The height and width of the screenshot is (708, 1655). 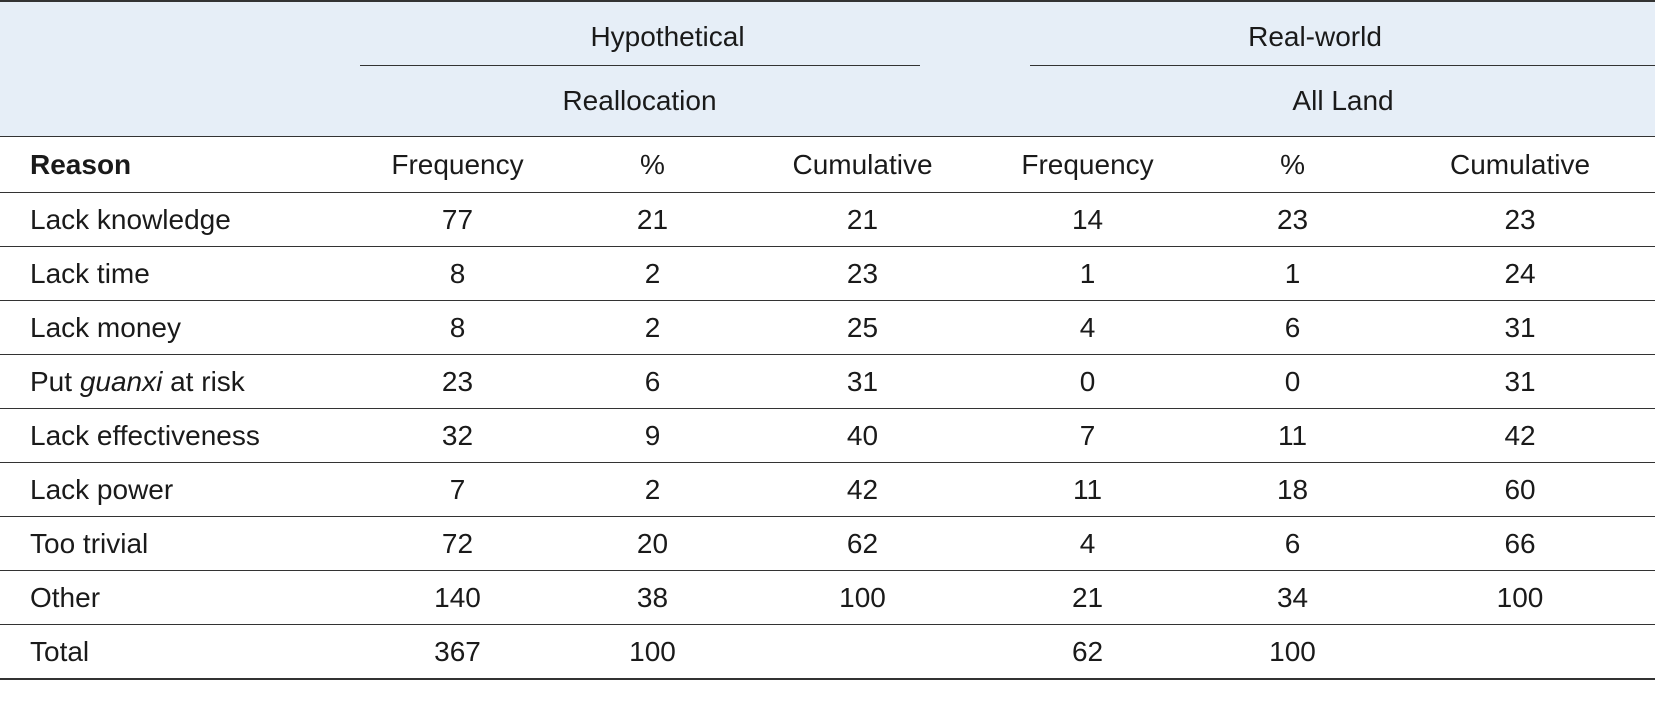 I want to click on reason-text-suffix: at risk, so click(x=203, y=381).